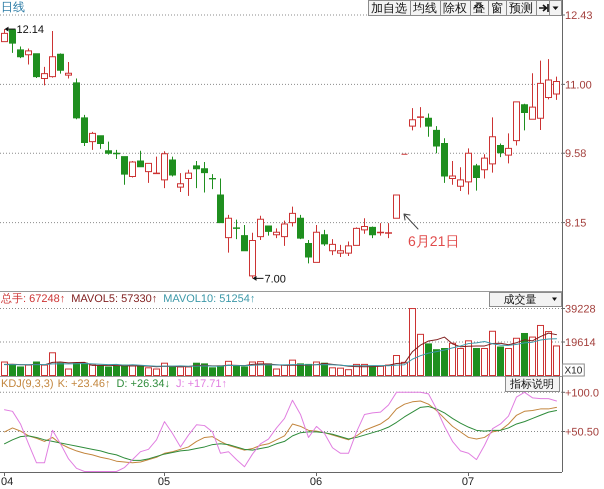 This screenshot has height=489, width=604. What do you see at coordinates (578, 85) in the screenshot?
I see `y-tick-label: 11.00` at bounding box center [578, 85].